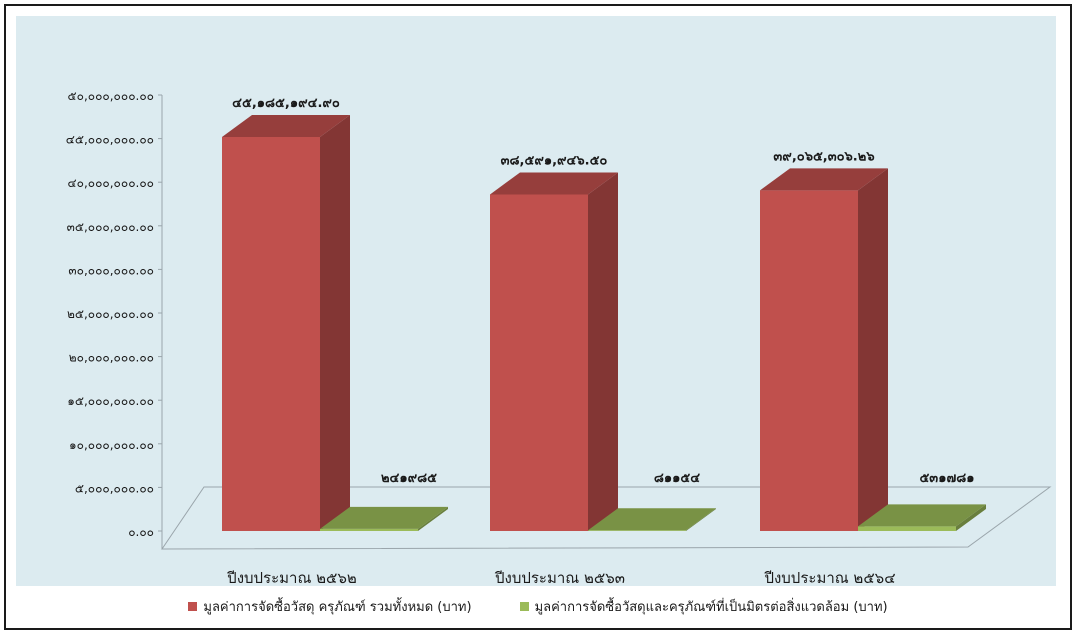 Image resolution: width=1076 pixels, height=632 pixels. I want to click on x-tick-label: ปีงบประมาณ ๒๕๖๔, so click(829, 578).